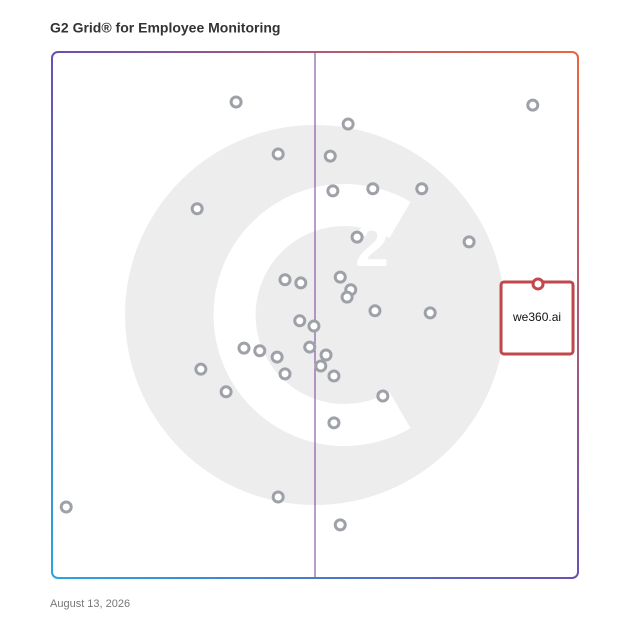 The width and height of the screenshot is (628, 633). Describe the element at coordinates (371, 245) in the screenshot. I see `svg-text: 2` at that location.